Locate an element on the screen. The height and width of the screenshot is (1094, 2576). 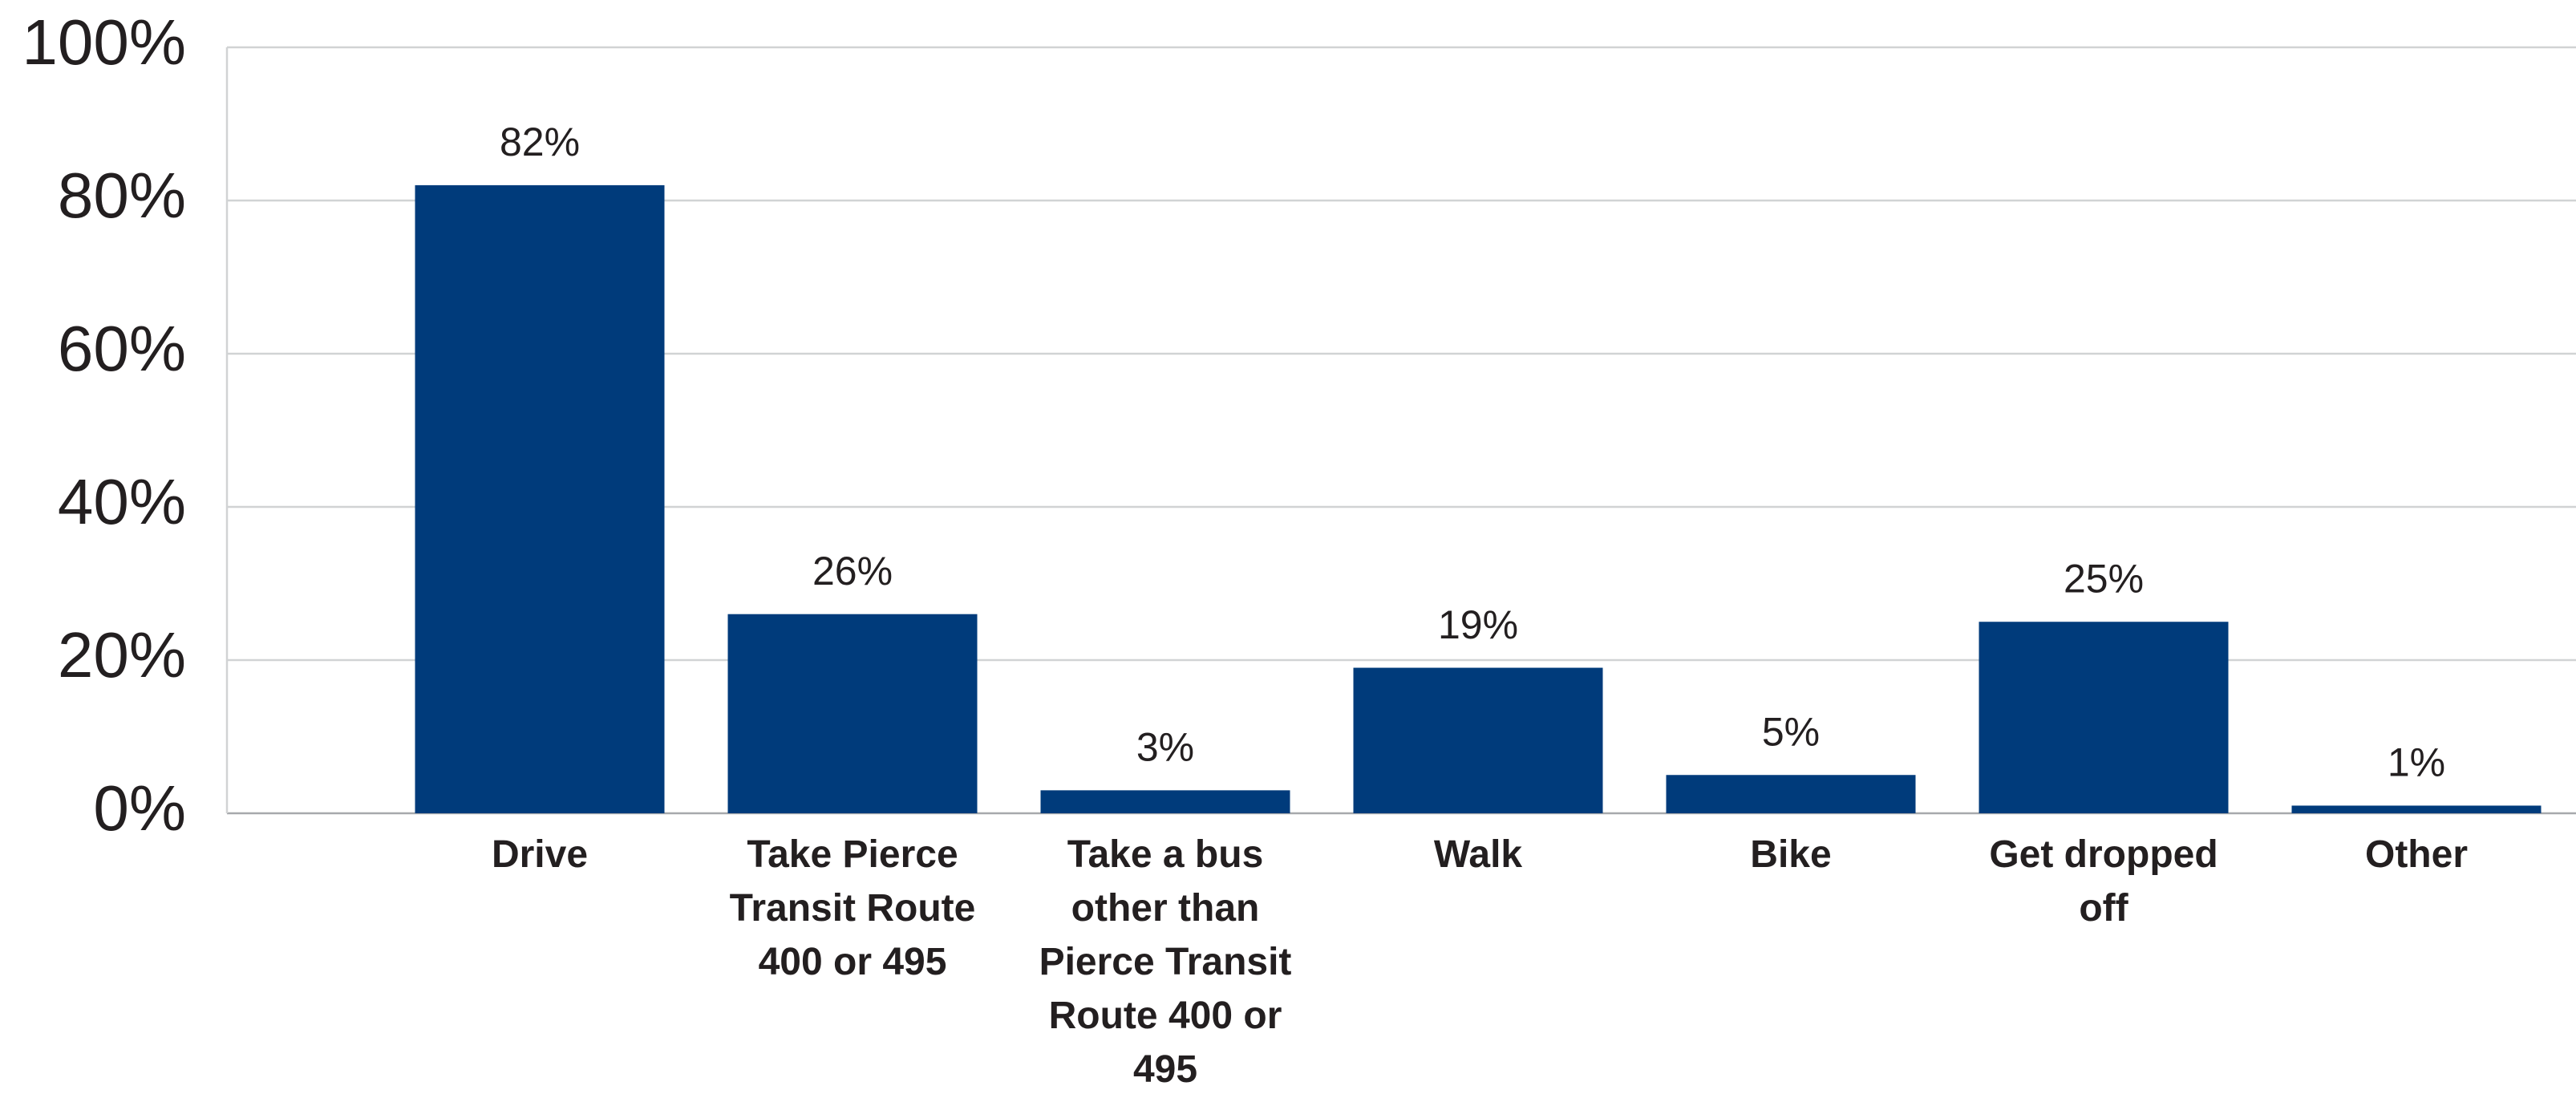
value-label: 1% is located at coordinates (2416, 762).